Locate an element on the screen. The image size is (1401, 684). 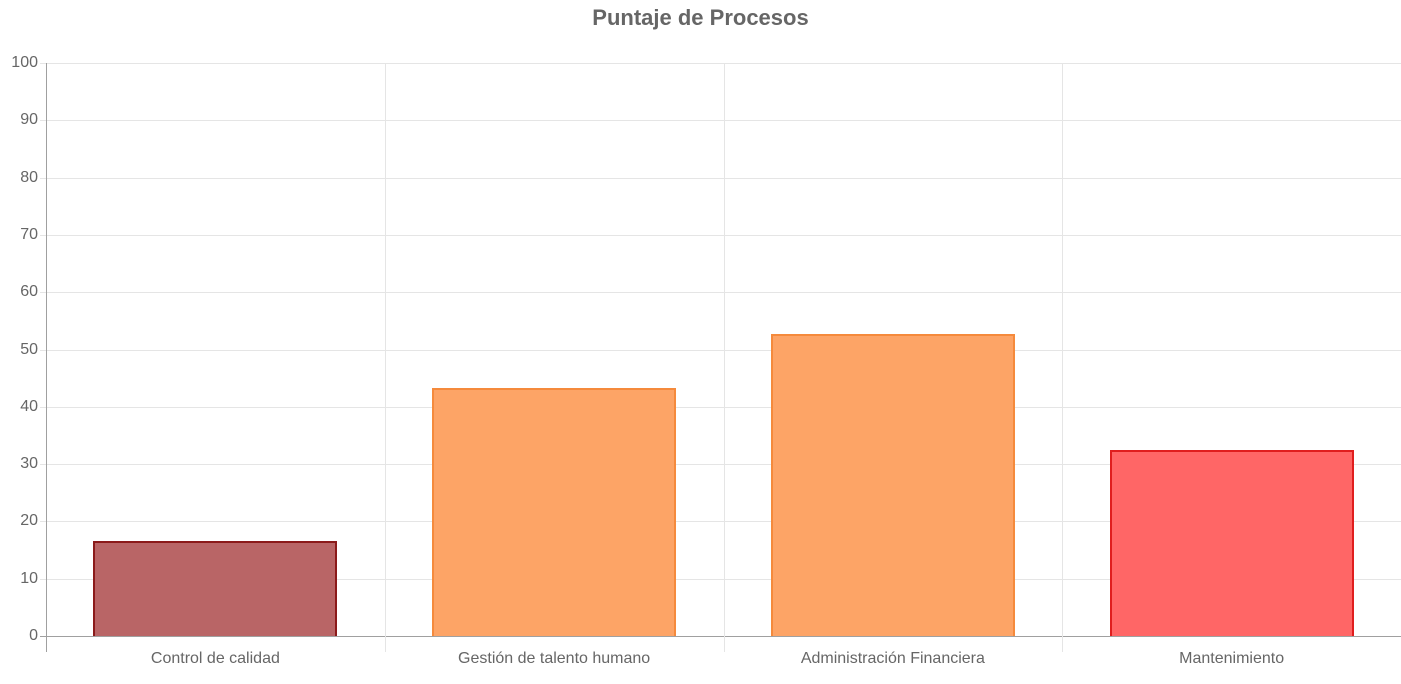
y-tick-label: 90 is located at coordinates (29, 120).